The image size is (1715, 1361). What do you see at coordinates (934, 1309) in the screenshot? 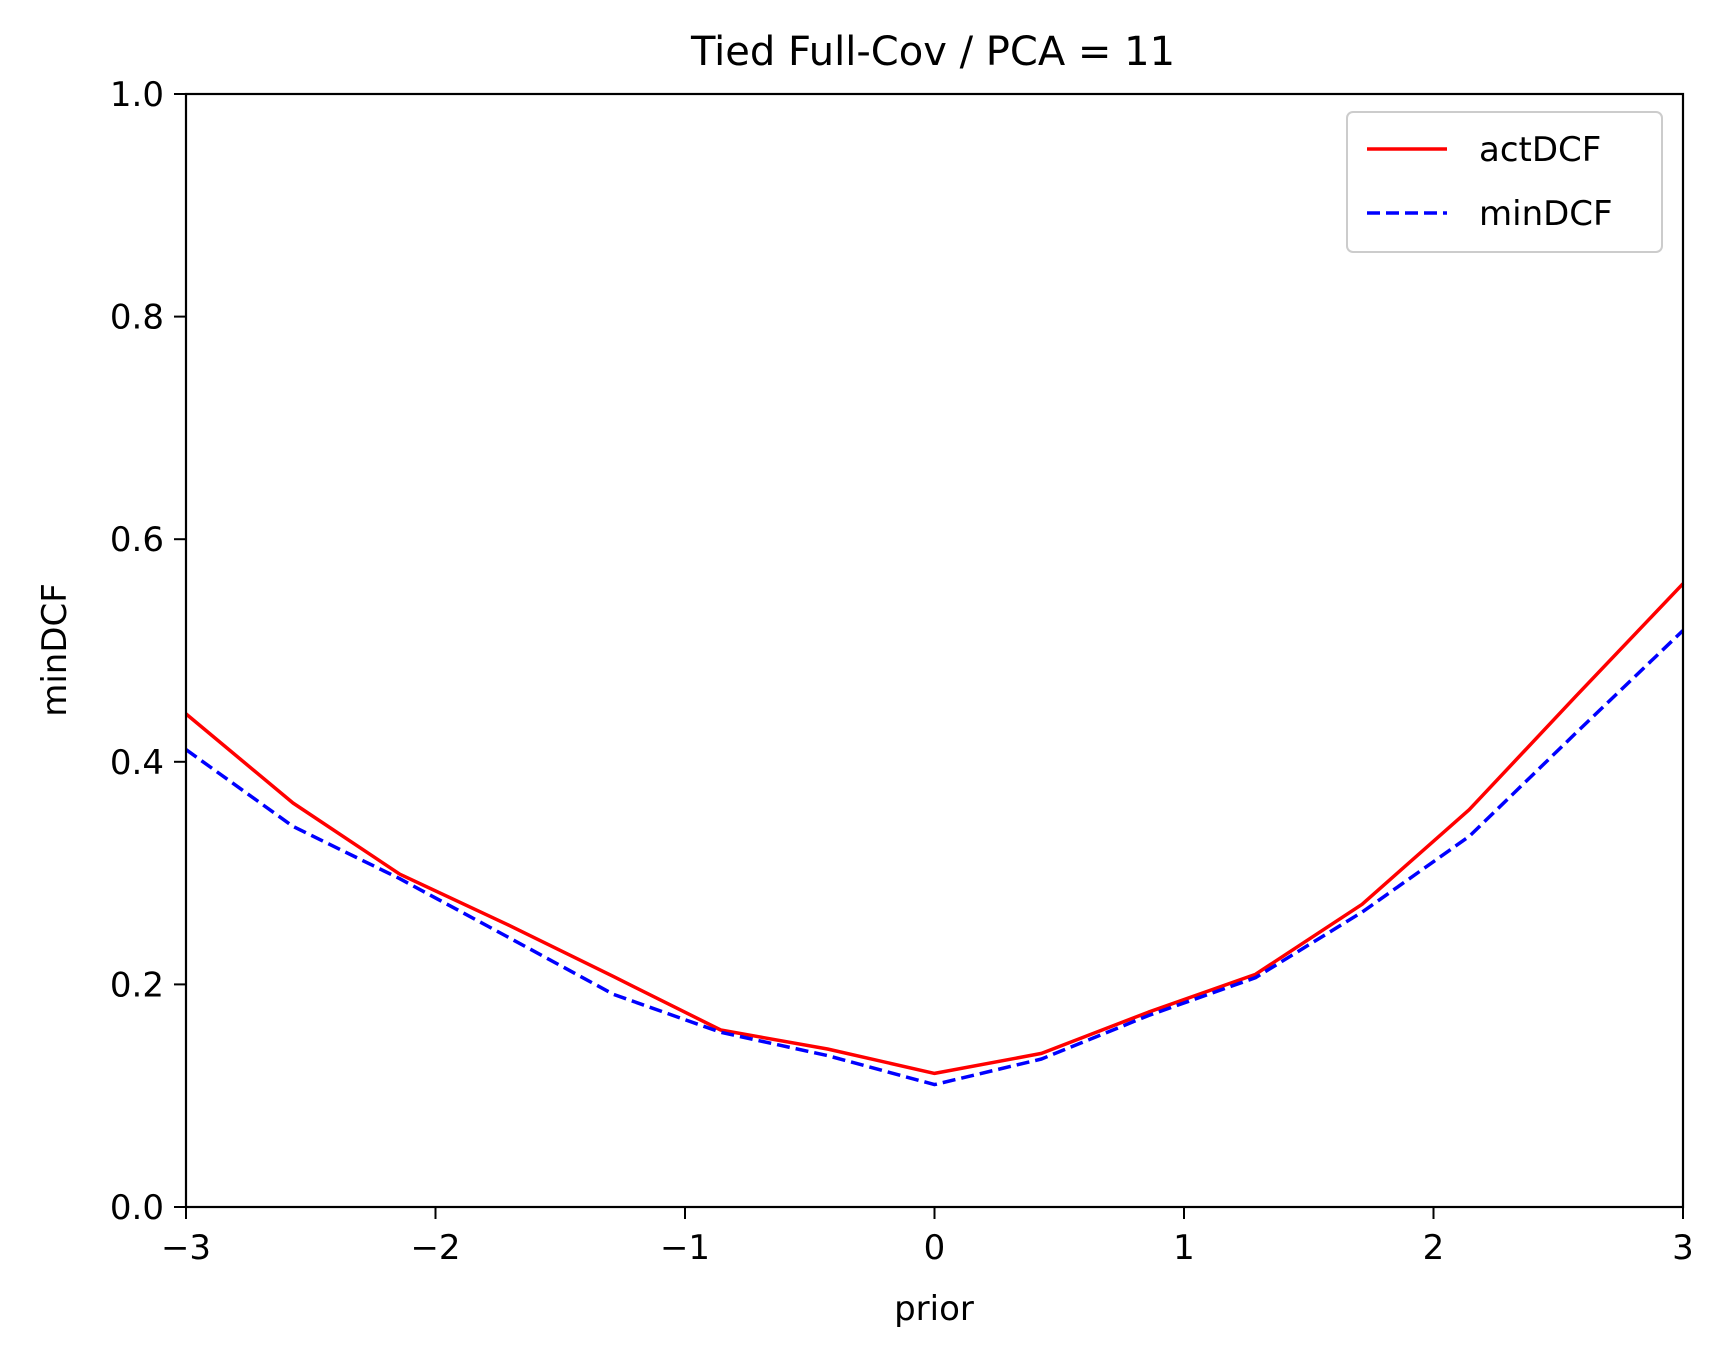
I see `x-axis-label: prior` at bounding box center [934, 1309].